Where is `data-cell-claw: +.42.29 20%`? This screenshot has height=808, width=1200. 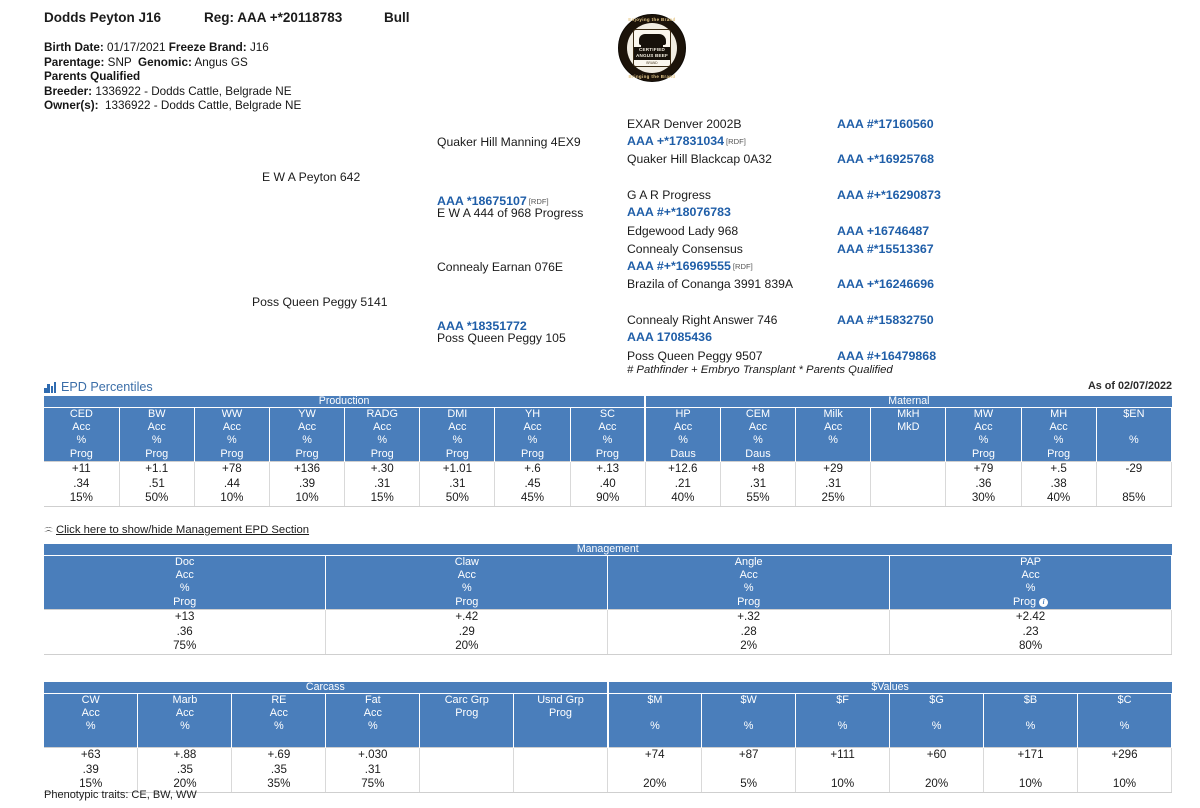 data-cell-claw: +.42.29 20% is located at coordinates (467, 632).